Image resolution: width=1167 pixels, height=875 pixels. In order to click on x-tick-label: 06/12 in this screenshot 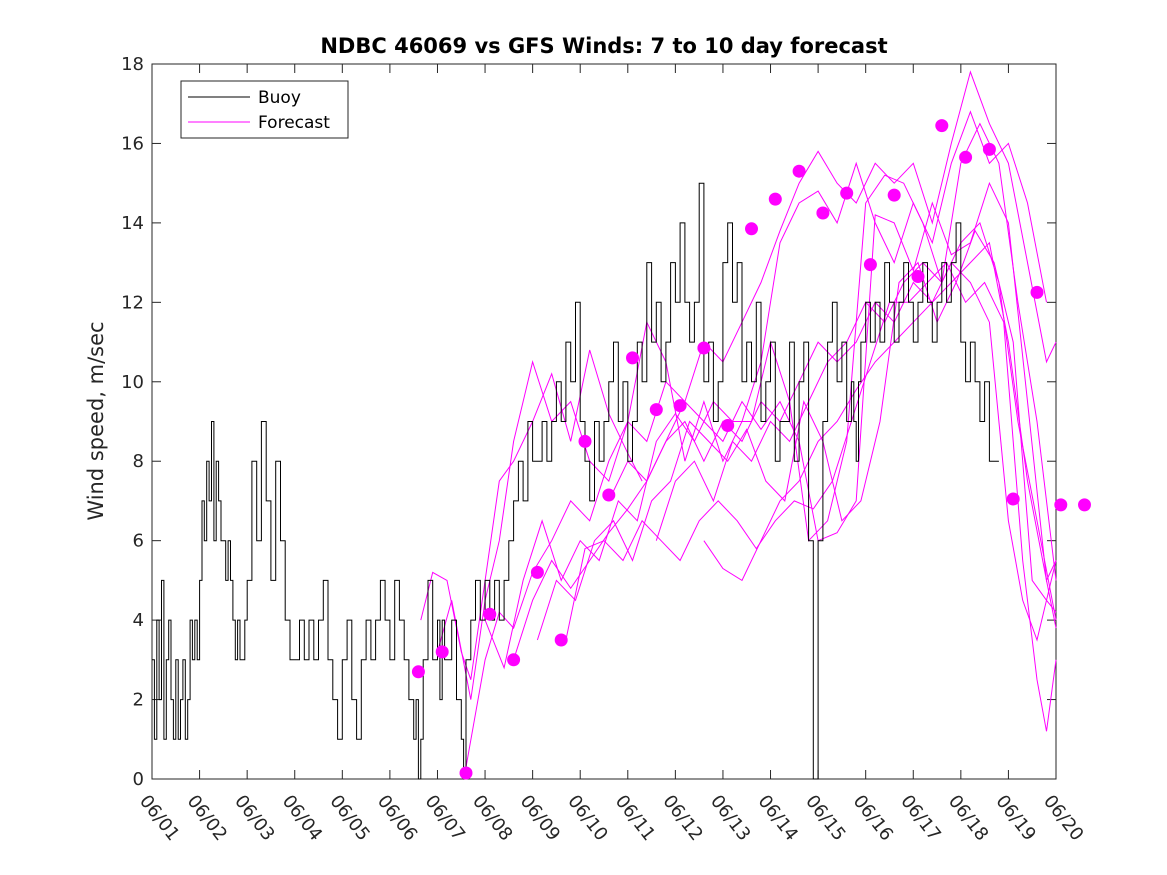, I will do `click(682, 818)`.